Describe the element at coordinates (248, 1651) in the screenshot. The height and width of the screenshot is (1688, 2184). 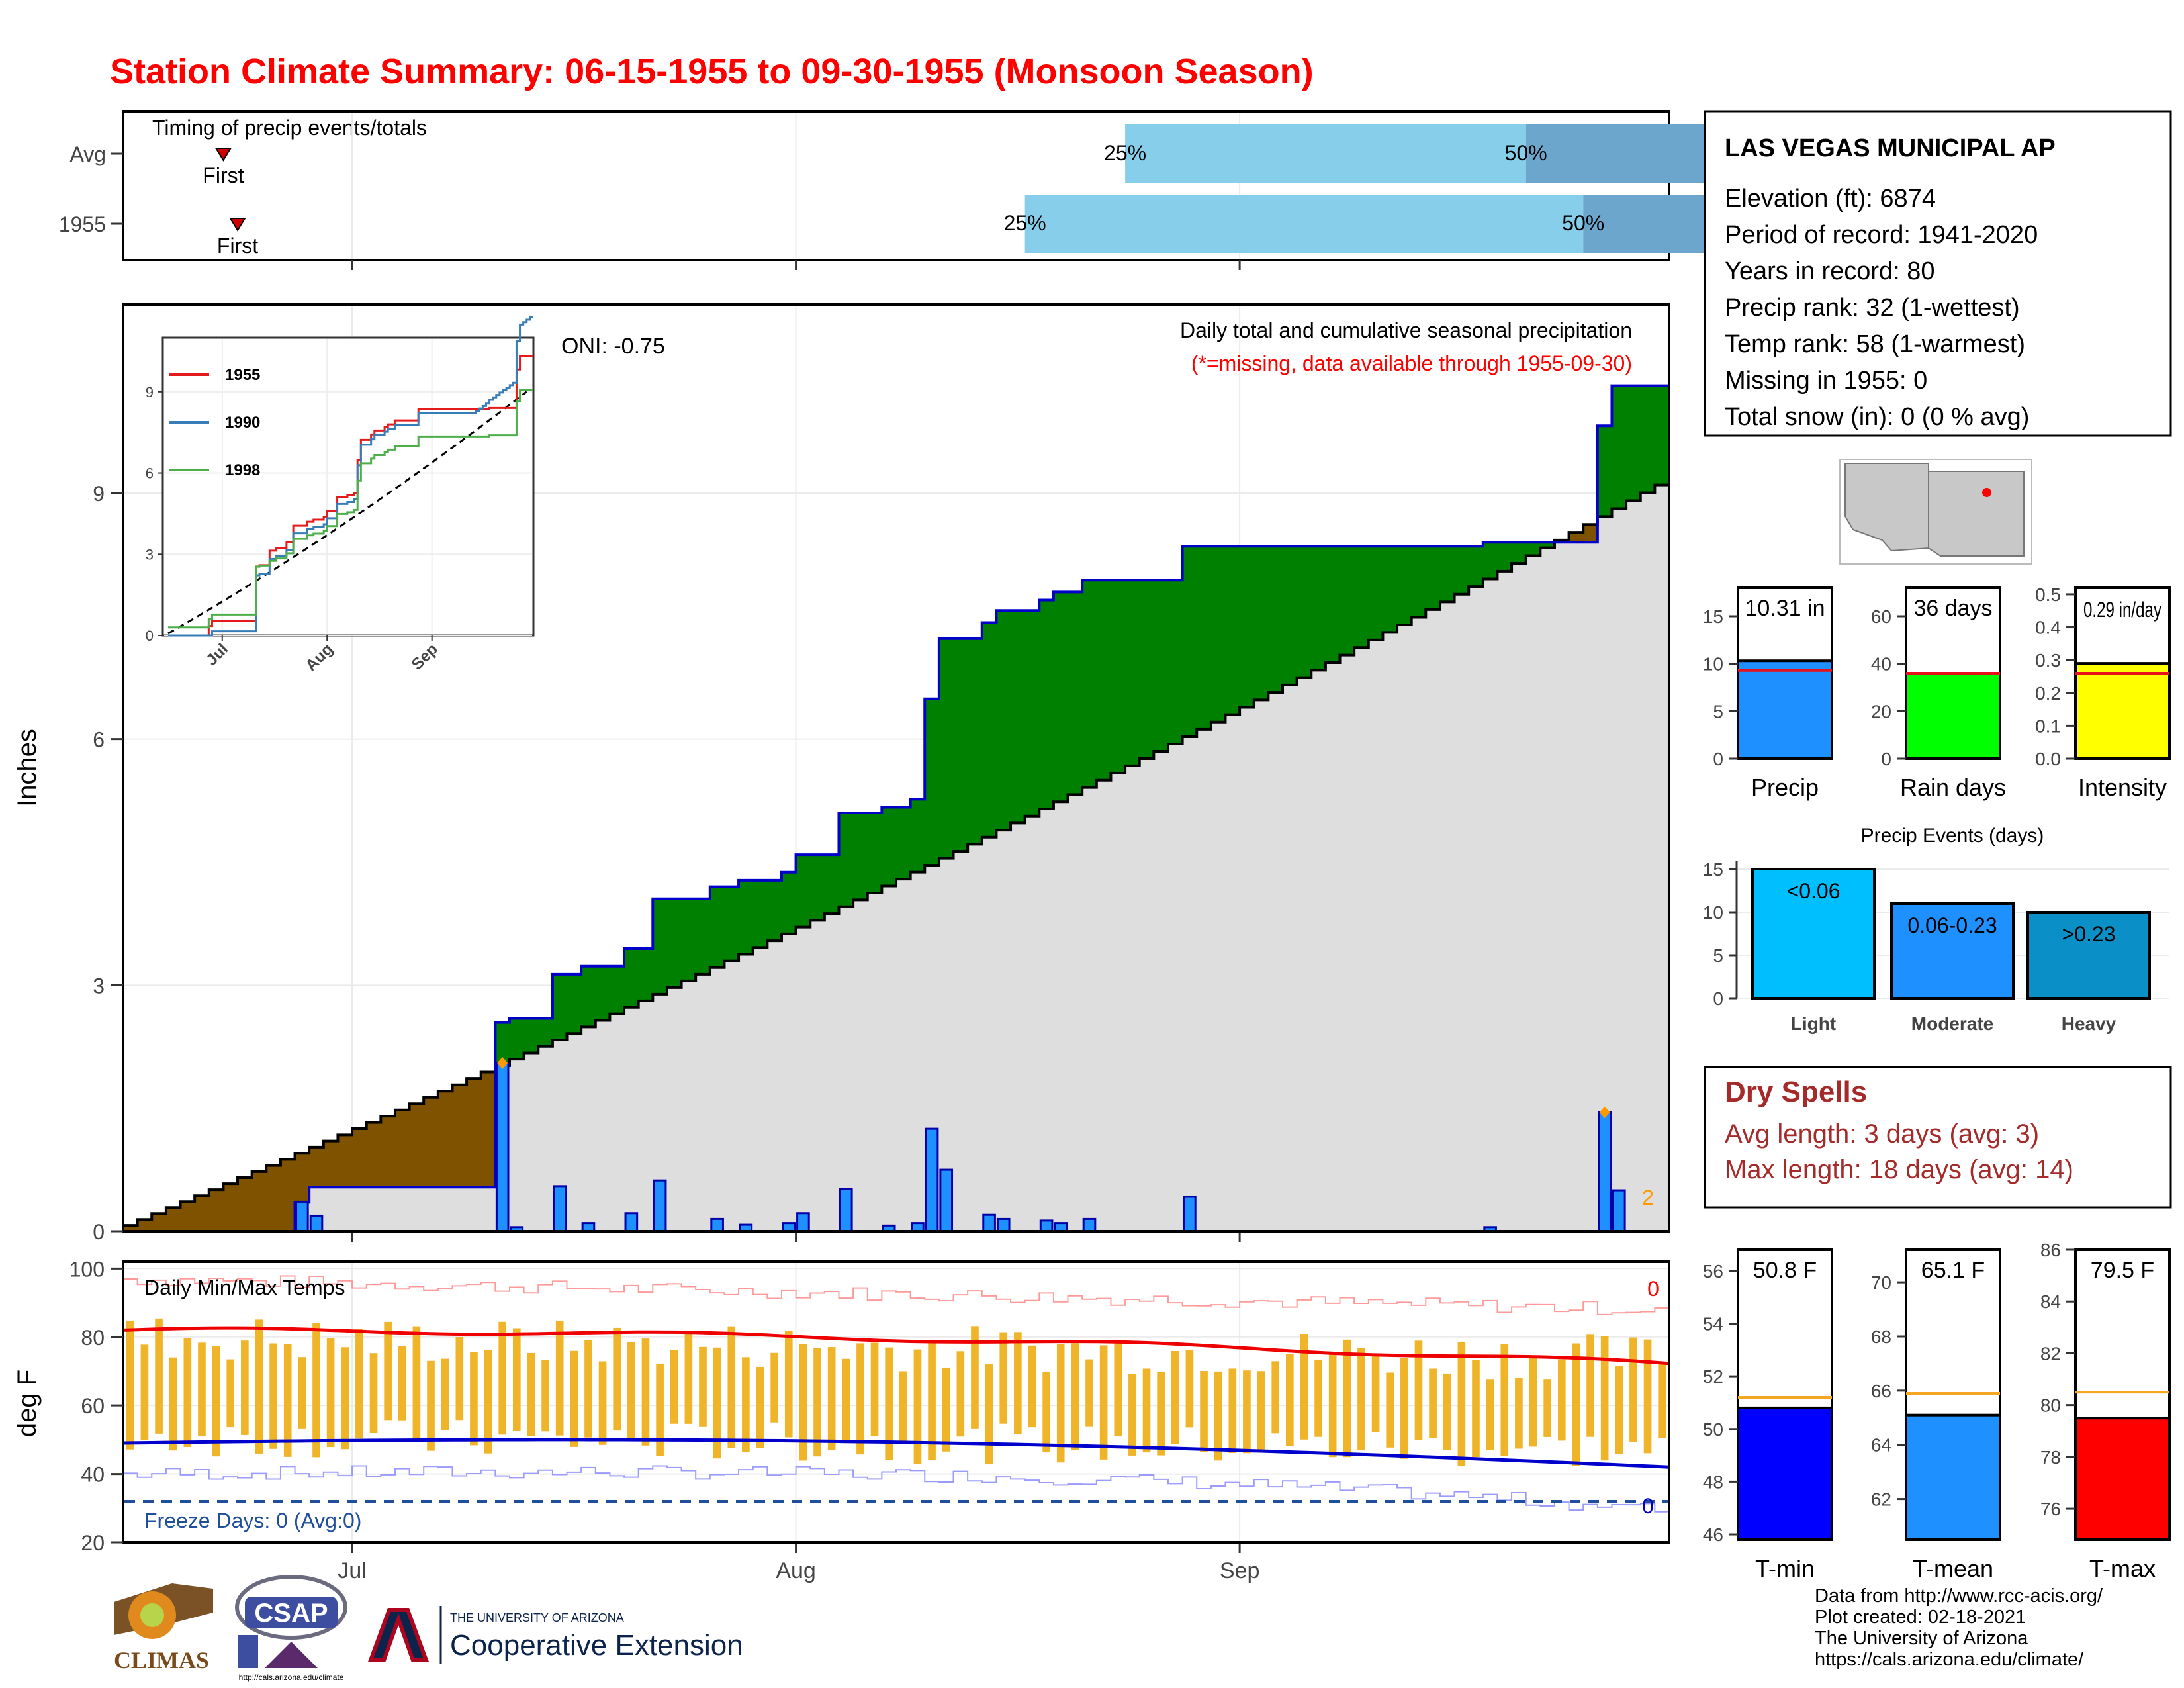
I see `csap-bars` at that location.